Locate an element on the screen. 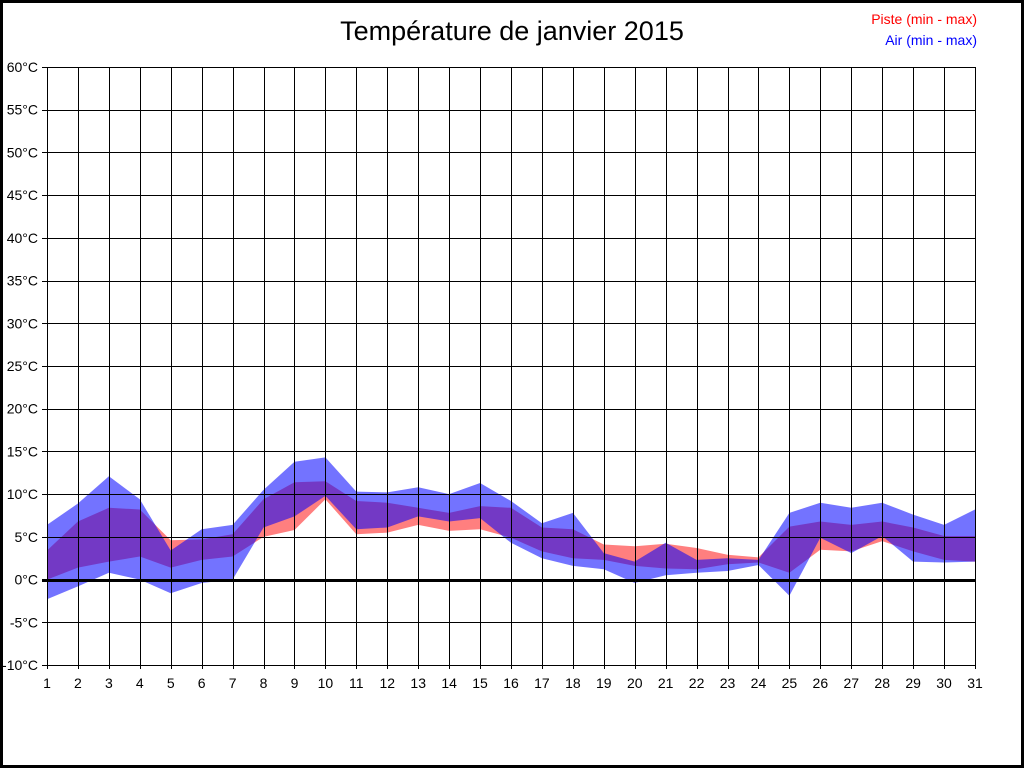 Image resolution: width=1024 pixels, height=768 pixels. y-tick-label: 30°C is located at coordinates (22, 323).